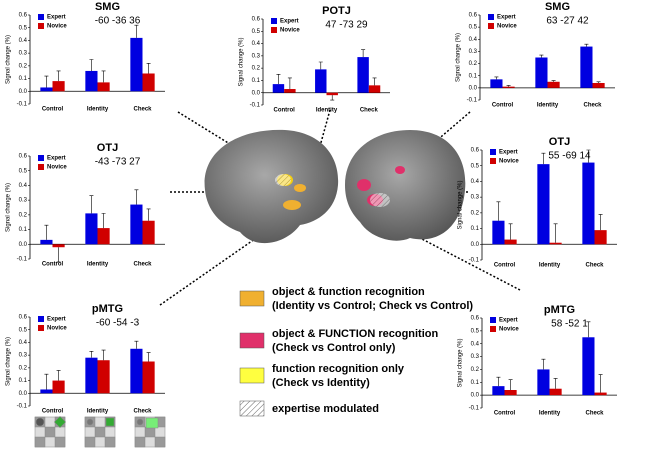  I want to click on chart-subtitle: -60 -36 36, so click(118, 21).